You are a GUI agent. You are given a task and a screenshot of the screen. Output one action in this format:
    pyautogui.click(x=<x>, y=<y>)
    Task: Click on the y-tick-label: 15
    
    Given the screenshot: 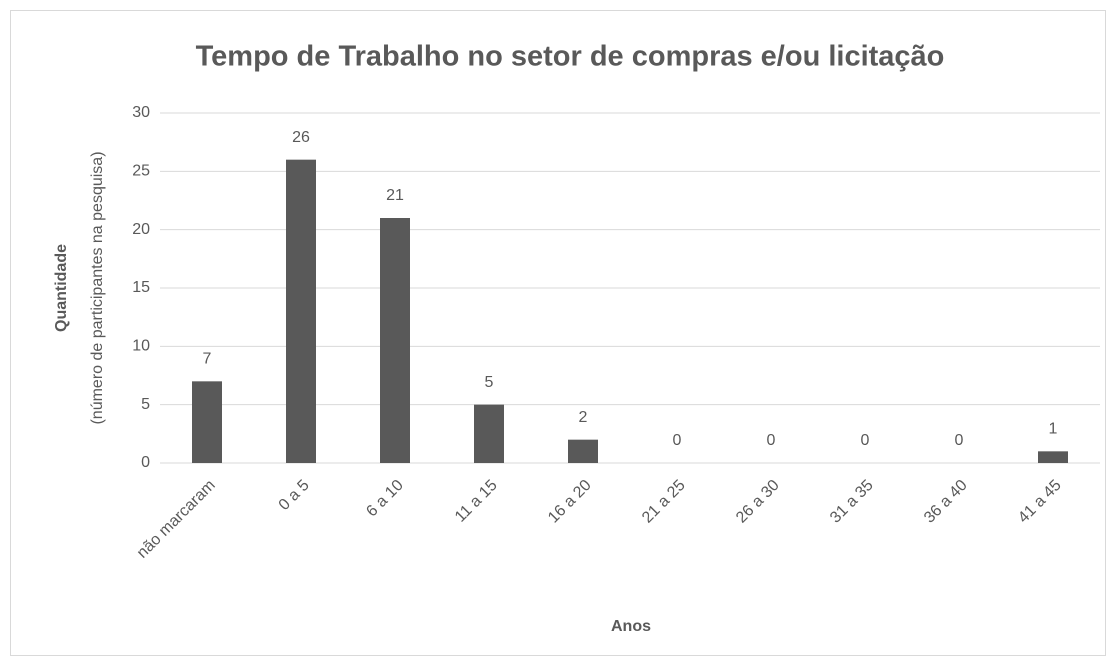 What is the action you would take?
    pyautogui.click(x=141, y=287)
    